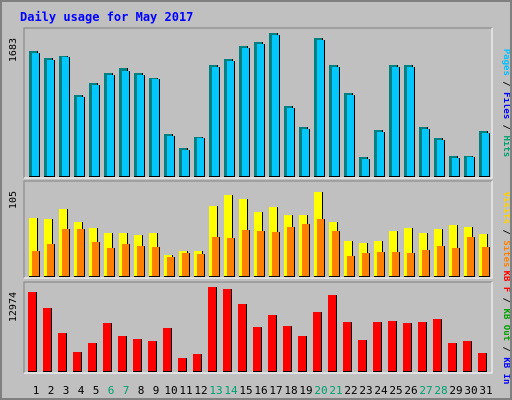  What do you see at coordinates (505, 349) in the screenshot?
I see `panel-bottom-axis-label-part-3: /` at bounding box center [505, 349].